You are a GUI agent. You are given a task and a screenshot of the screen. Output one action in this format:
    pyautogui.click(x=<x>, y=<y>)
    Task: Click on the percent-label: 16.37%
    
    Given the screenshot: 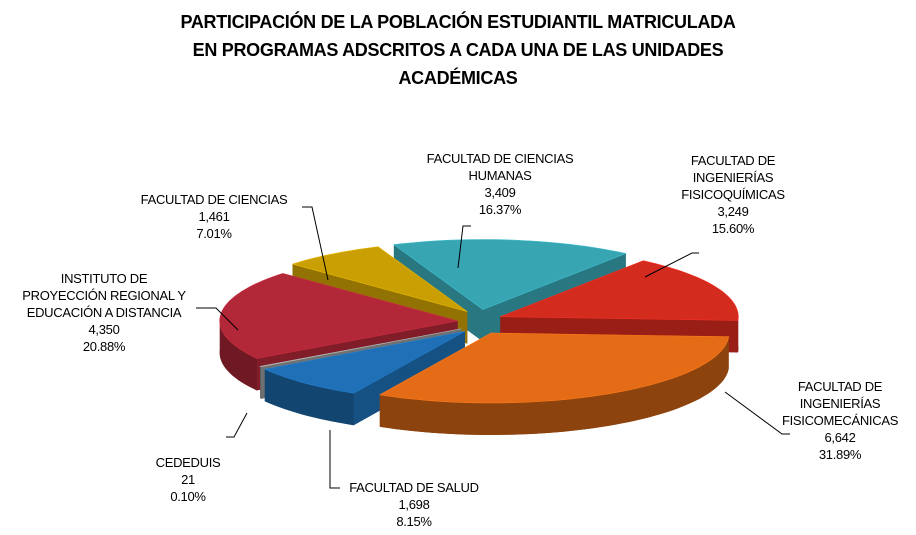 What is the action you would take?
    pyautogui.click(x=500, y=209)
    